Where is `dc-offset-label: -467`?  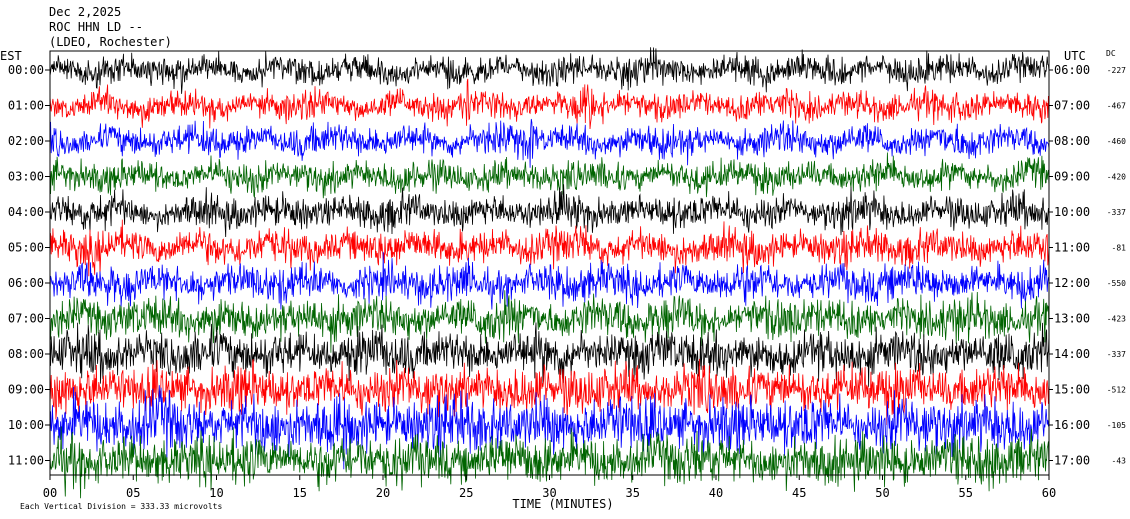 dc-offset-label: -467 is located at coordinates (1116, 106).